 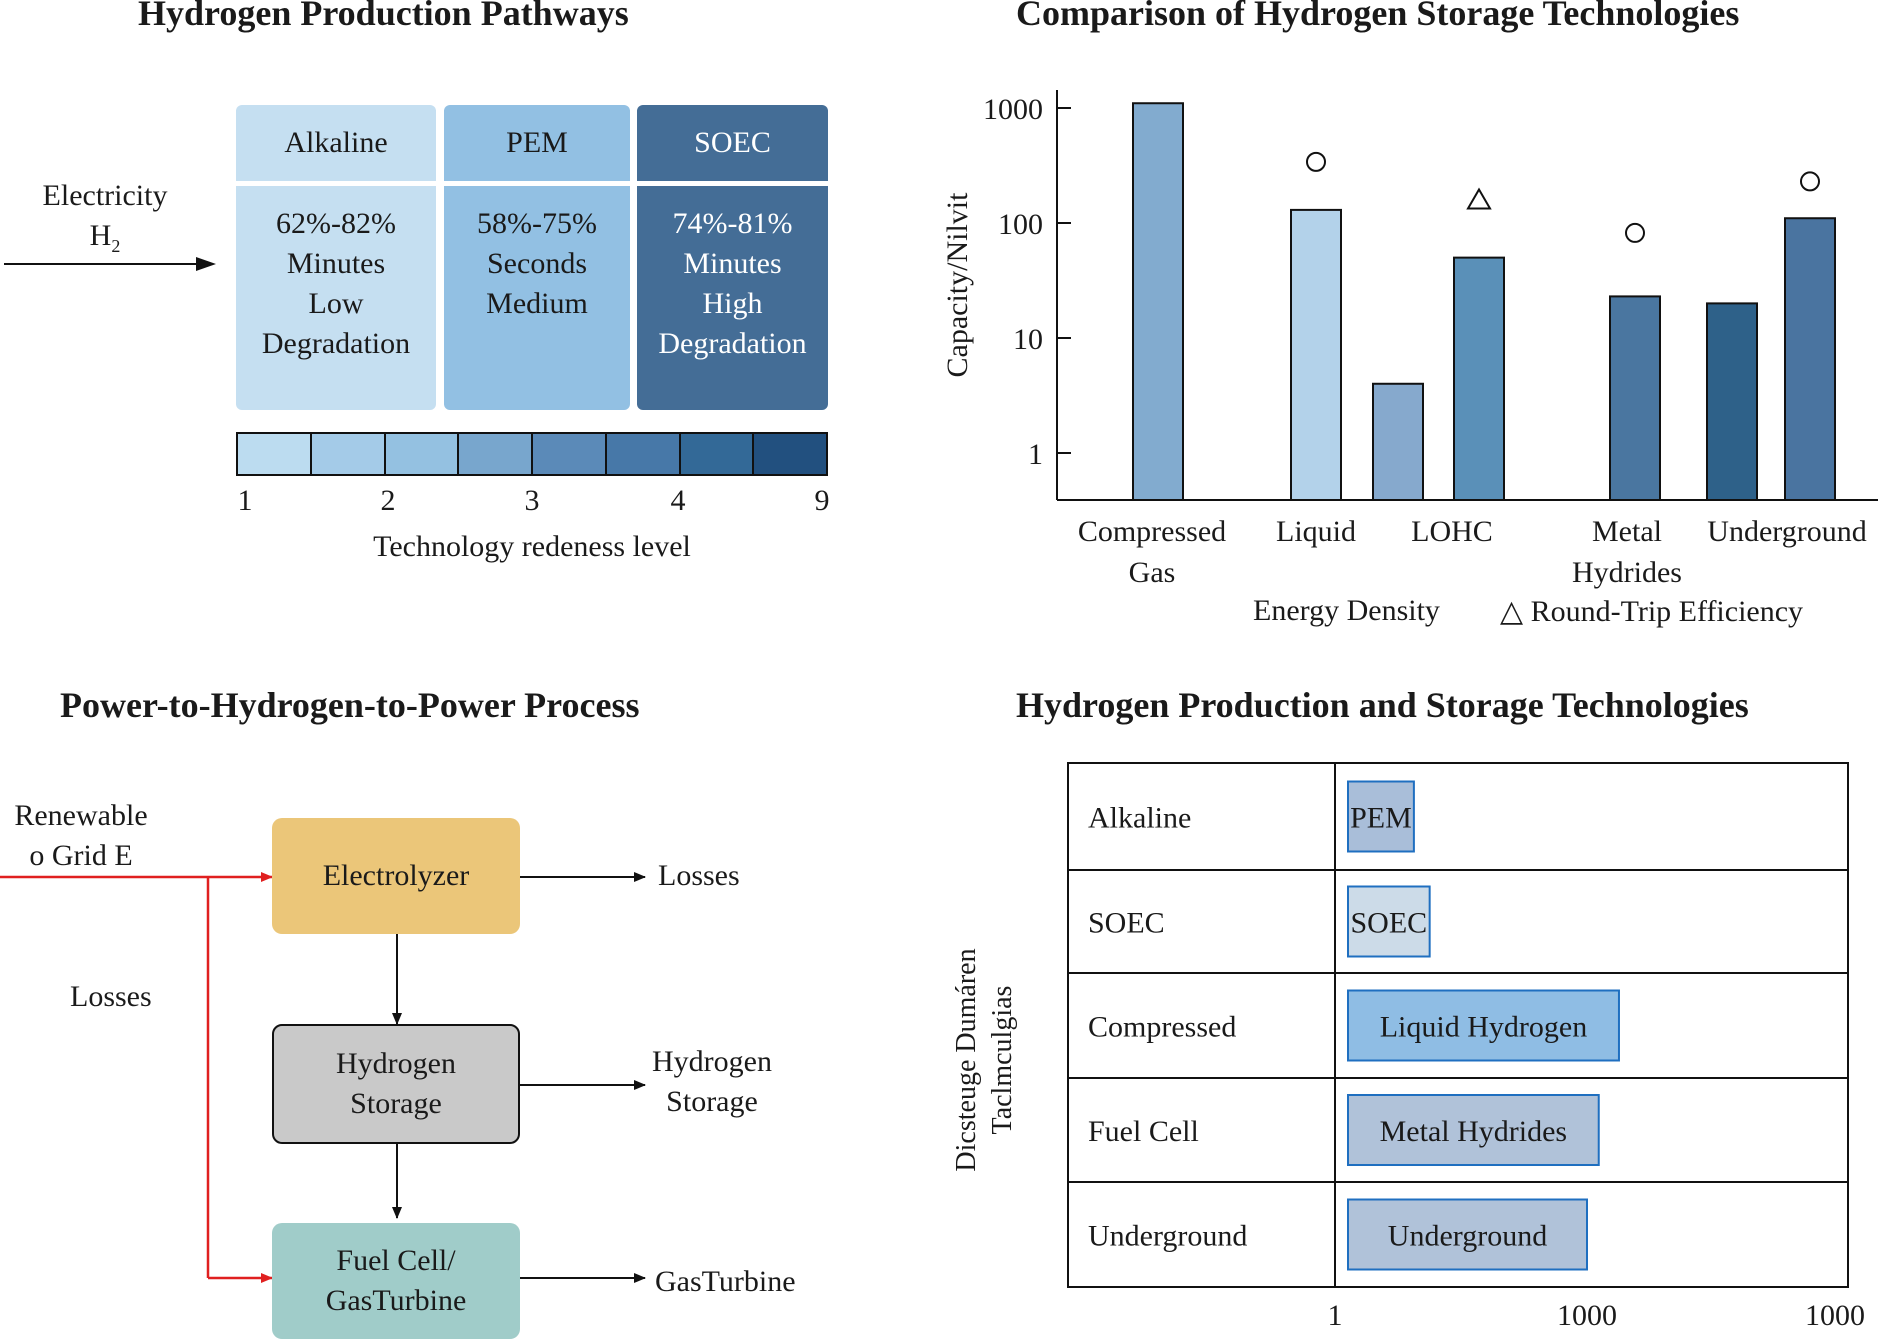 I want to click on source-label-line2: o Grid E, so click(x=81, y=855).